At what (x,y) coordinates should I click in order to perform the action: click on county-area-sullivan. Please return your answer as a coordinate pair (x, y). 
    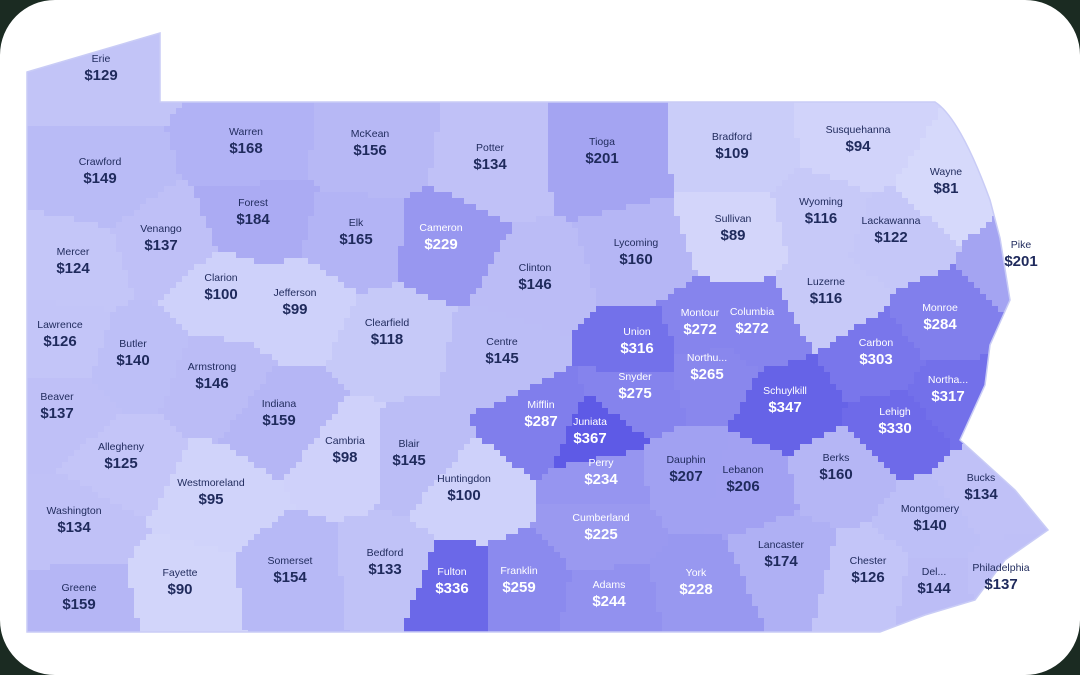
    Looking at the image, I should click on (683, 201).